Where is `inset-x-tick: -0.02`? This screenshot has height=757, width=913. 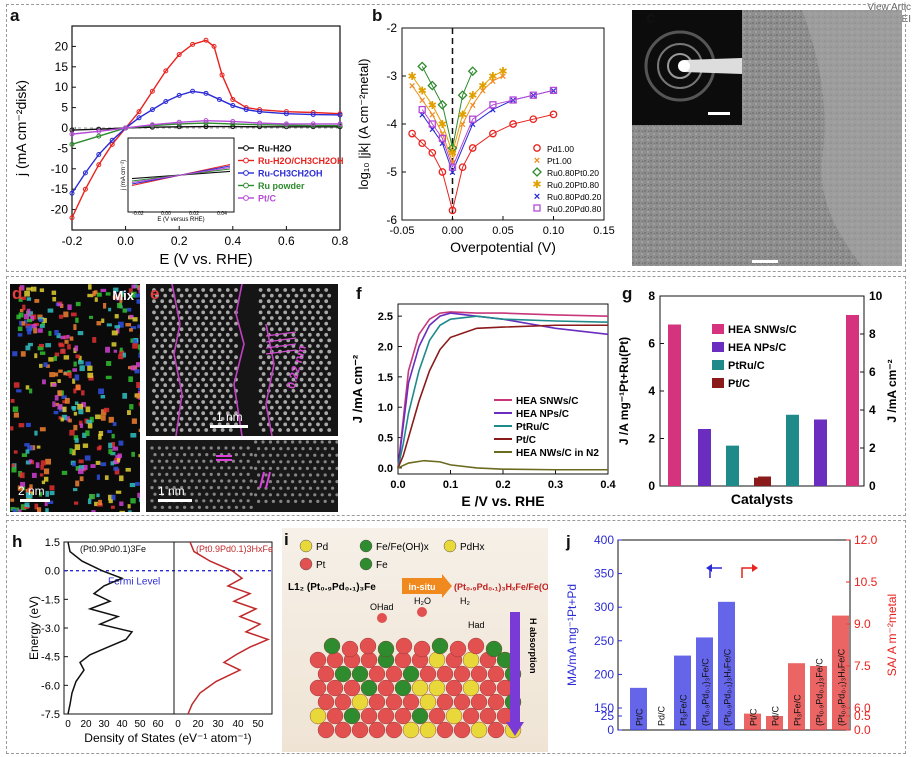
inset-x-tick: -0.02 is located at coordinates (138, 214).